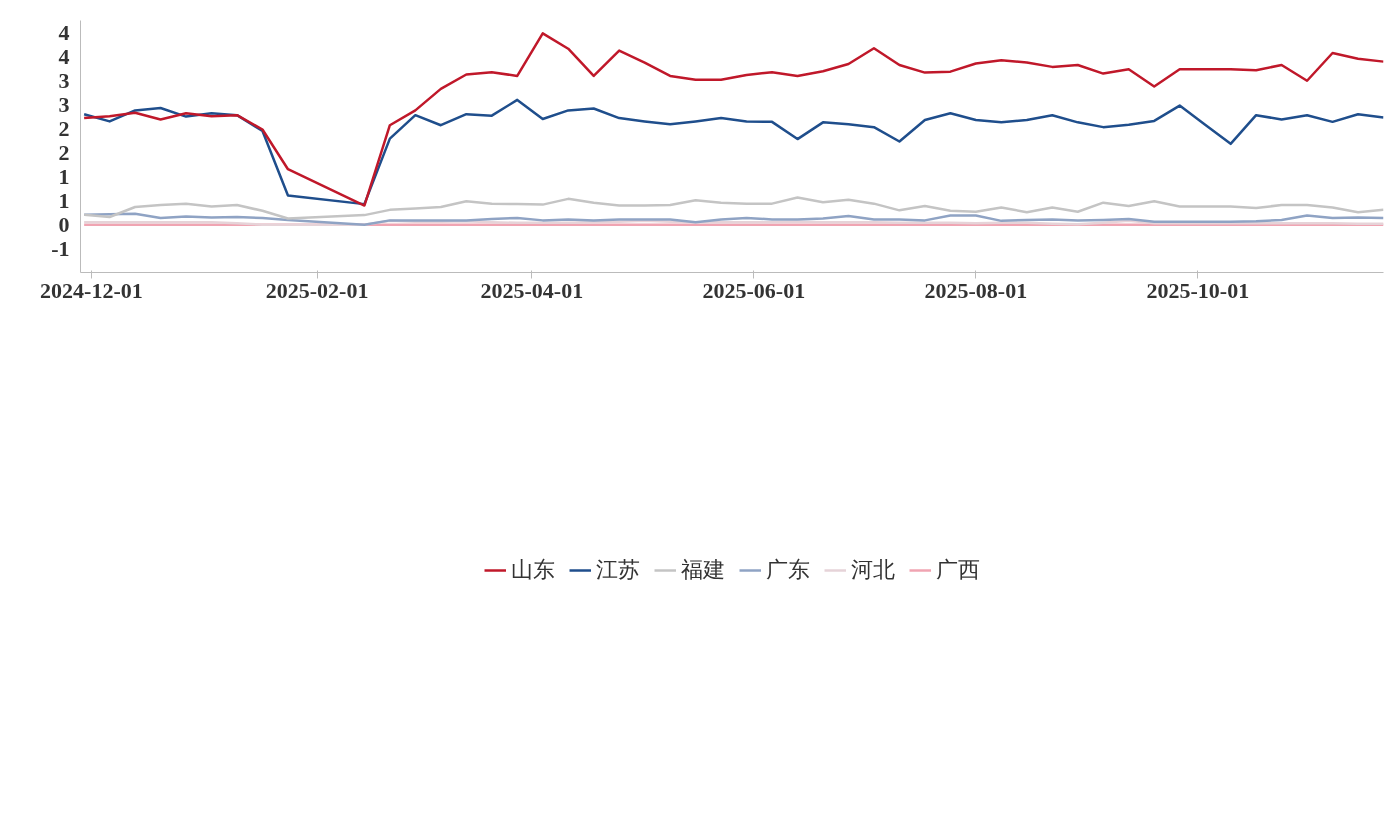 This screenshot has width=1391, height=835. Describe the element at coordinates (532, 570) in the screenshot. I see `legend-label: 山东` at that location.